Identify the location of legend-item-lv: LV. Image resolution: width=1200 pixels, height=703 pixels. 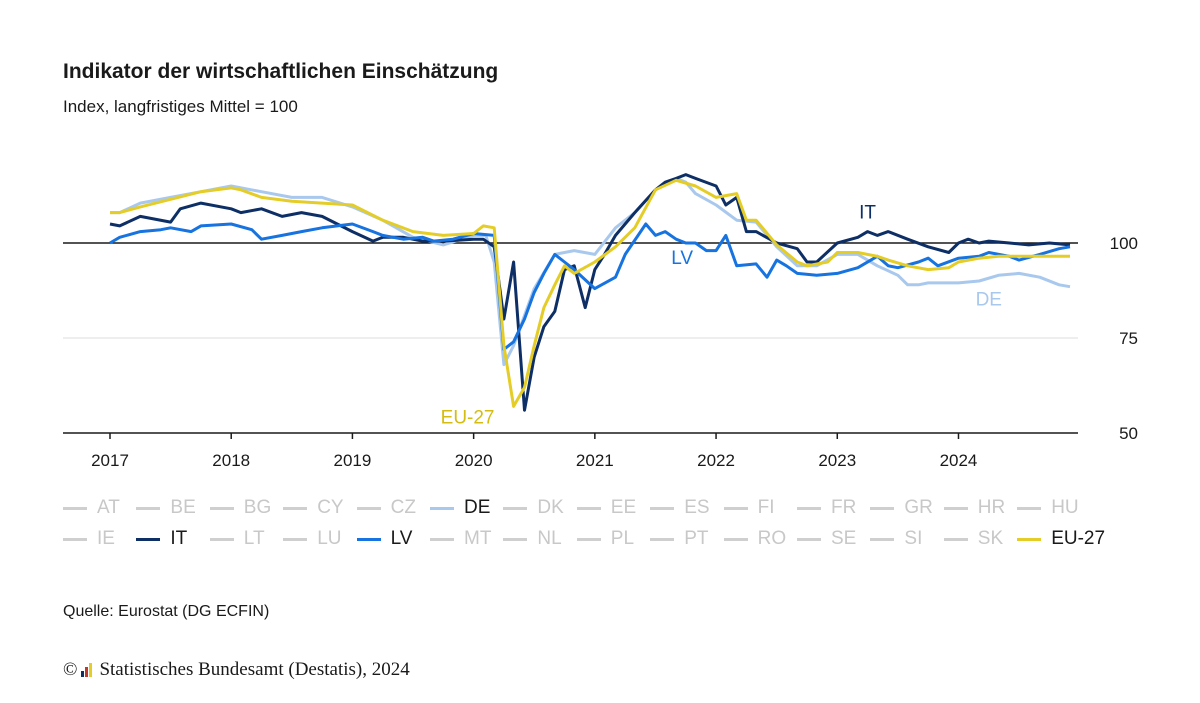
(384, 539).